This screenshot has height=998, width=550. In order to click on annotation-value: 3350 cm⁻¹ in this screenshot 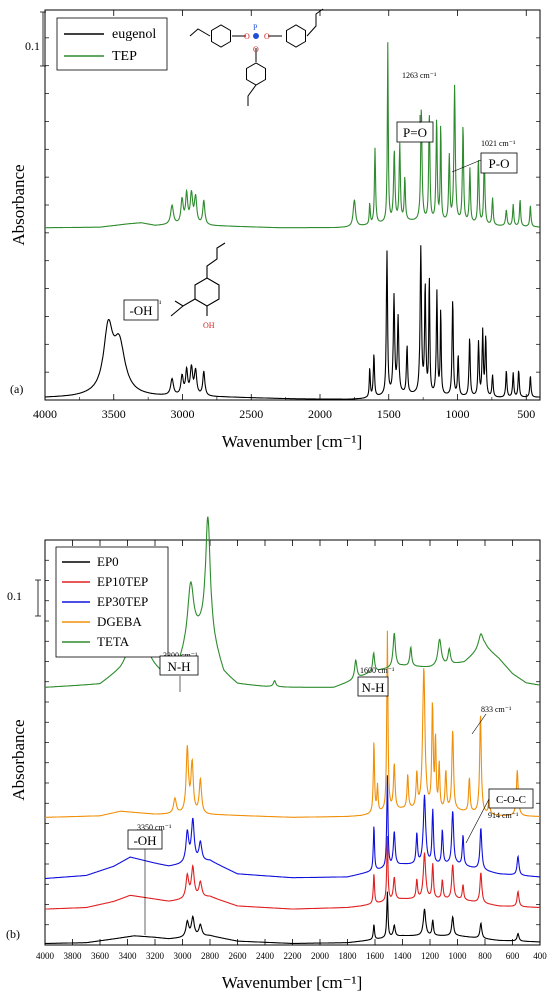, I will do `click(154, 827)`.